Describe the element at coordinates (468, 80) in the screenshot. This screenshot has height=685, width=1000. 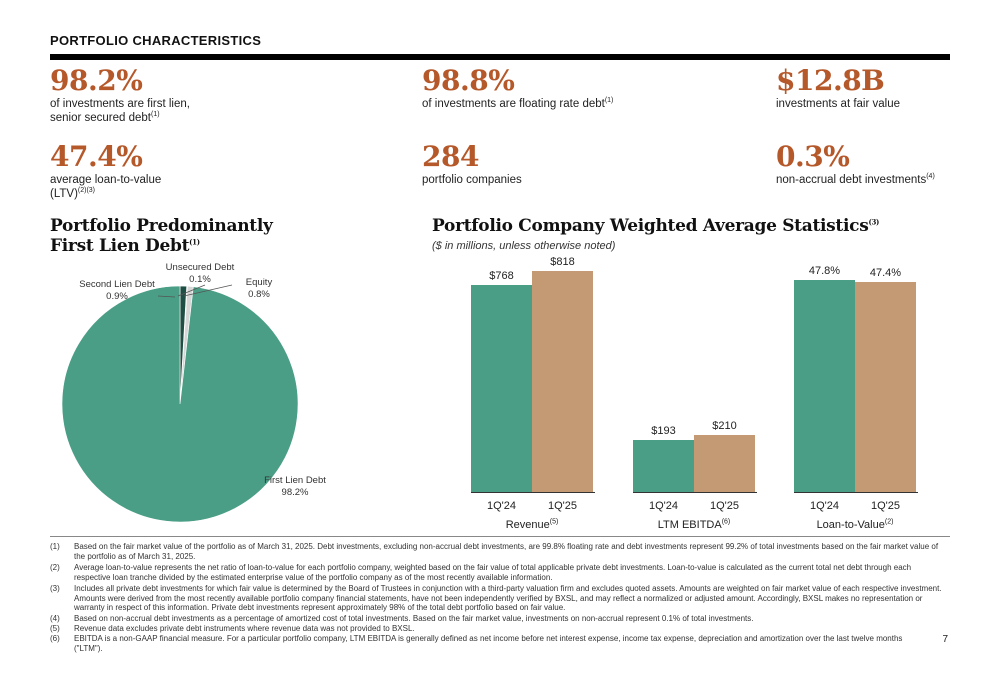
I see `stat-value: 98.8%` at that location.